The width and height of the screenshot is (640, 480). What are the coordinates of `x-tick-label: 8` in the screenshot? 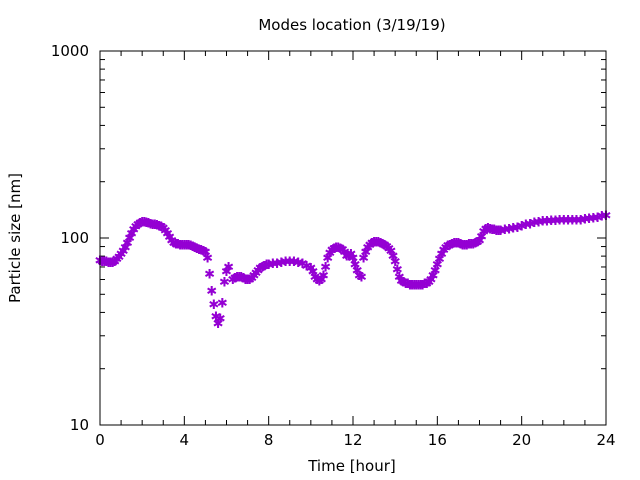 It's located at (269, 440).